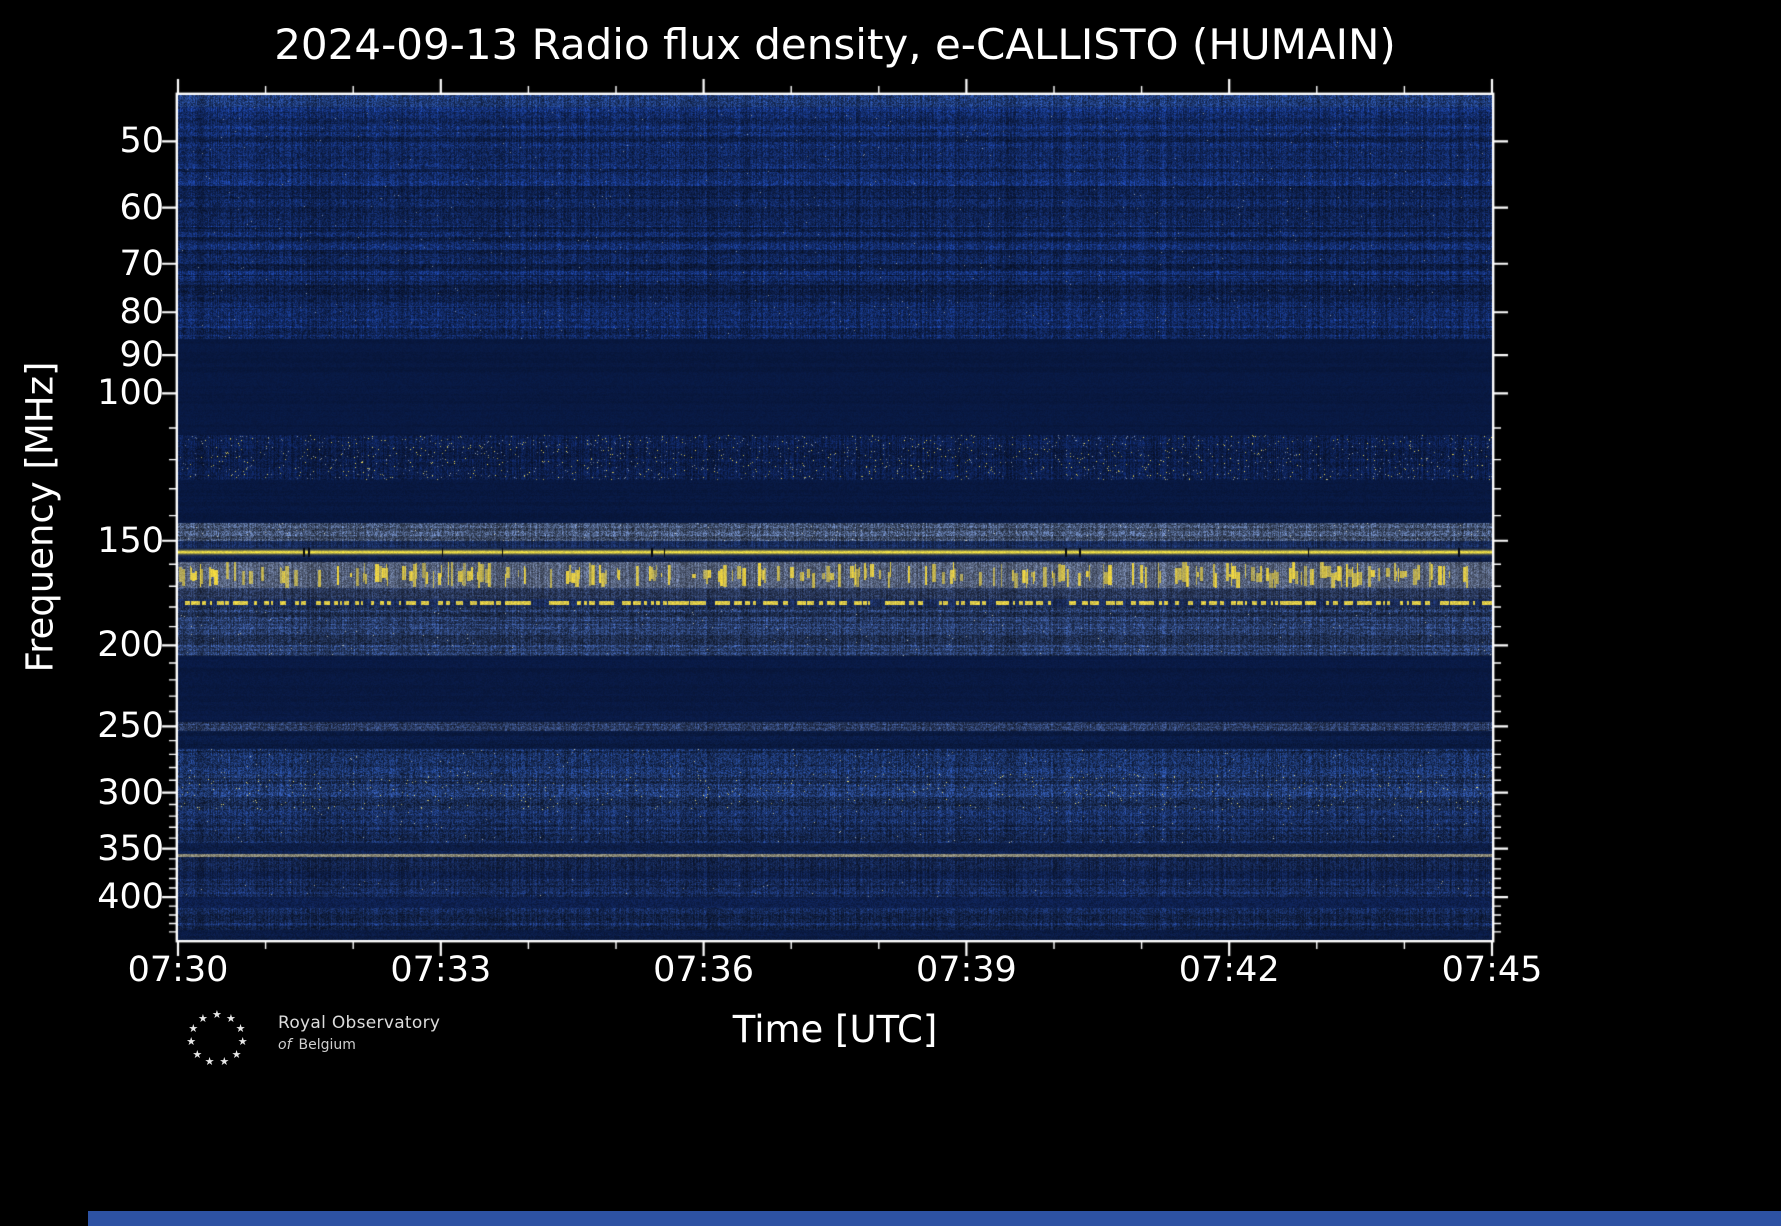  I want to click on y-tick-label: 70, so click(141, 263).